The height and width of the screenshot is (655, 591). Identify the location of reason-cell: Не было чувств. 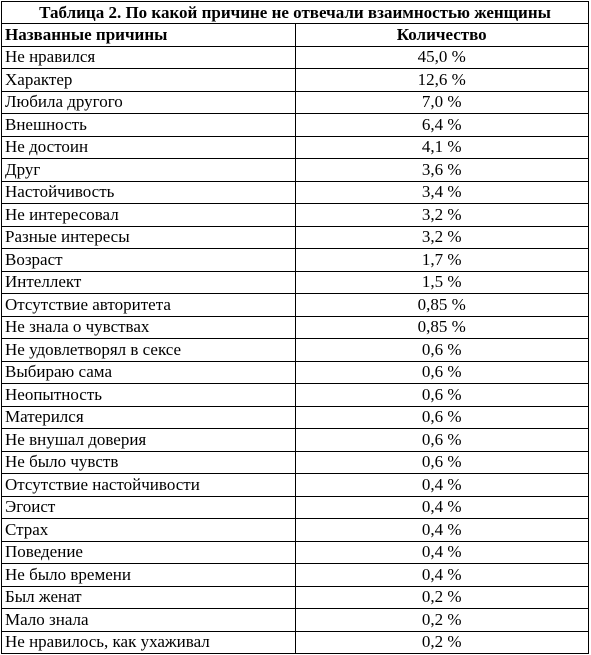
(148, 462).